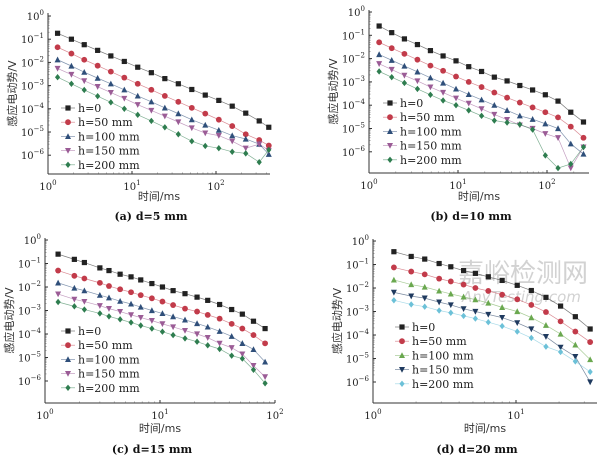 The height and width of the screenshot is (457, 600). I want to click on subplot-title: (c) d=15 mm, so click(152, 449).